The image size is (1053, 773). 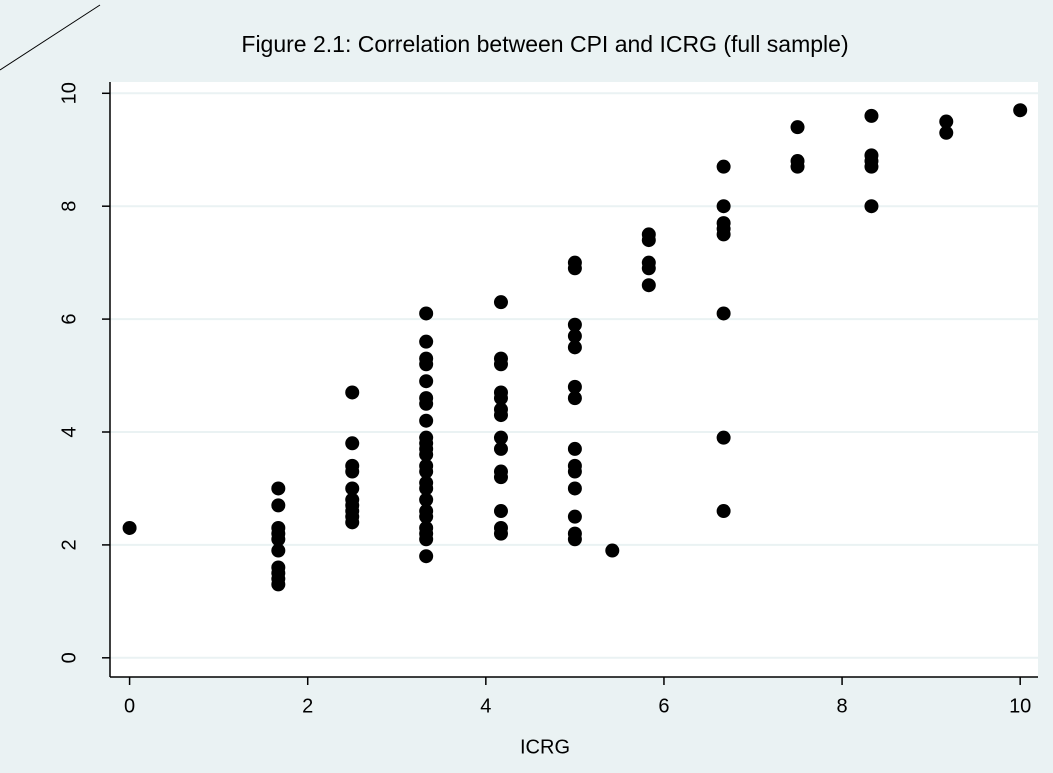 What do you see at coordinates (485, 706) in the screenshot?
I see `x-tick-label: 4` at bounding box center [485, 706].